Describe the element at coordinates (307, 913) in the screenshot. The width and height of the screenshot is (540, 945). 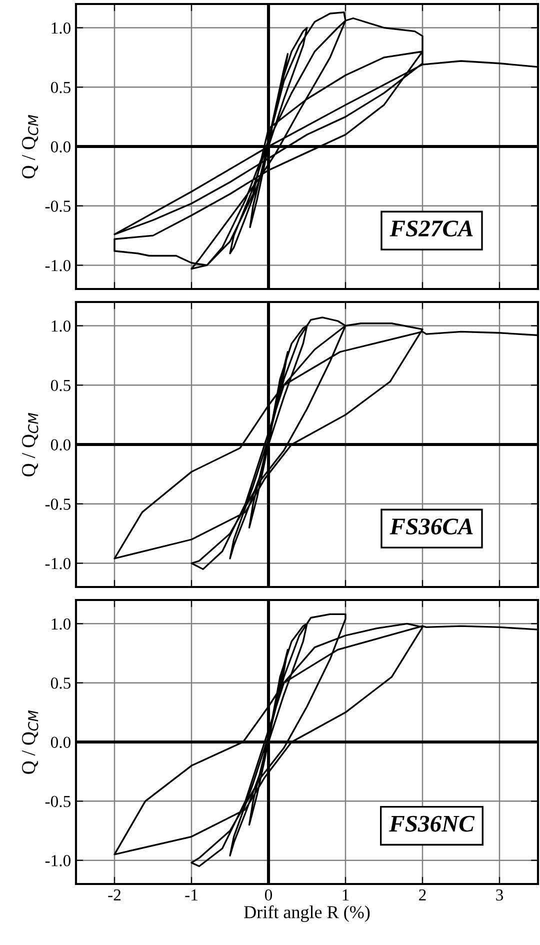
I see `x-axis-title: Drift angle R (%)` at that location.